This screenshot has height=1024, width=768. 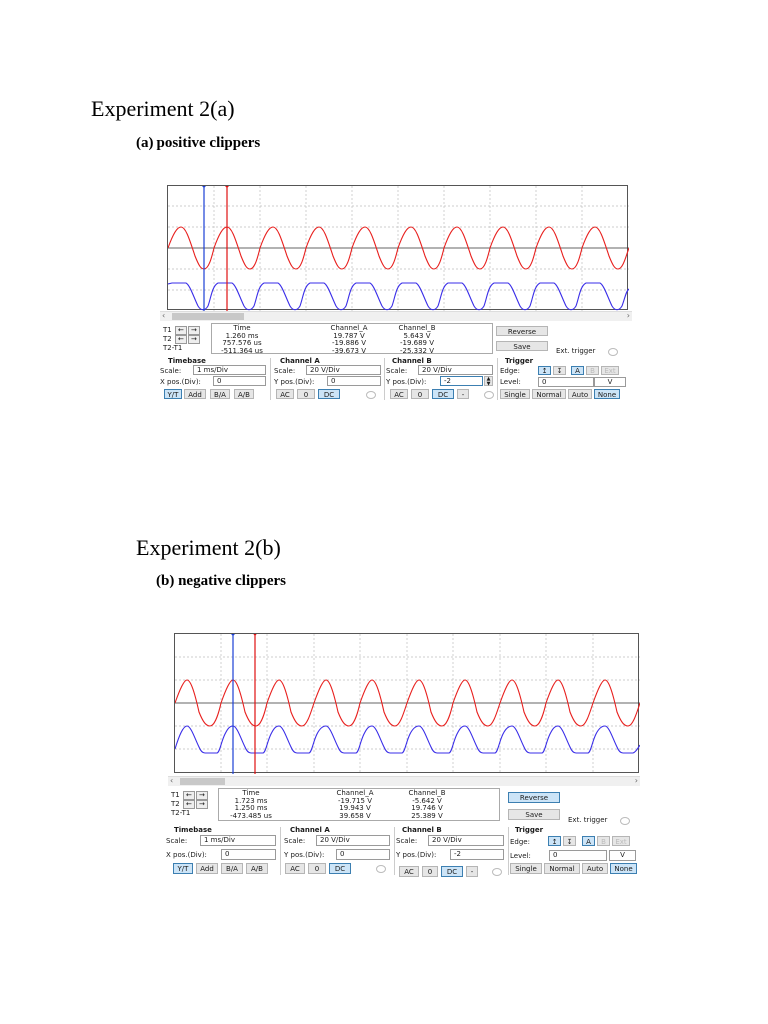 What do you see at coordinates (519, 361) in the screenshot?
I see `trigger-title: Trigger` at bounding box center [519, 361].